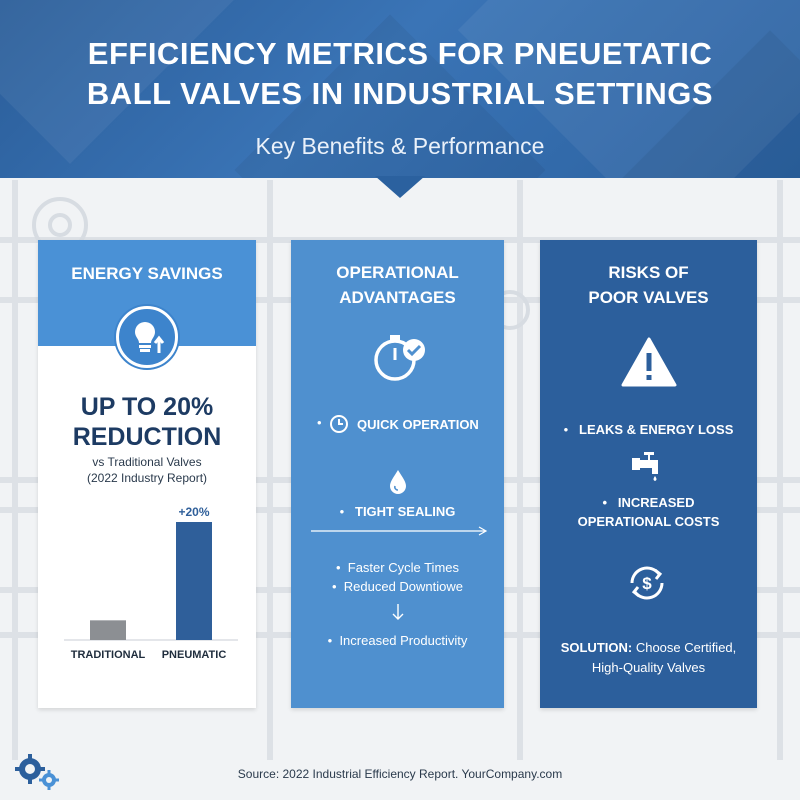 The image size is (800, 800). Describe the element at coordinates (656, 502) in the screenshot. I see `costs-line-1: INCREASED` at that location.